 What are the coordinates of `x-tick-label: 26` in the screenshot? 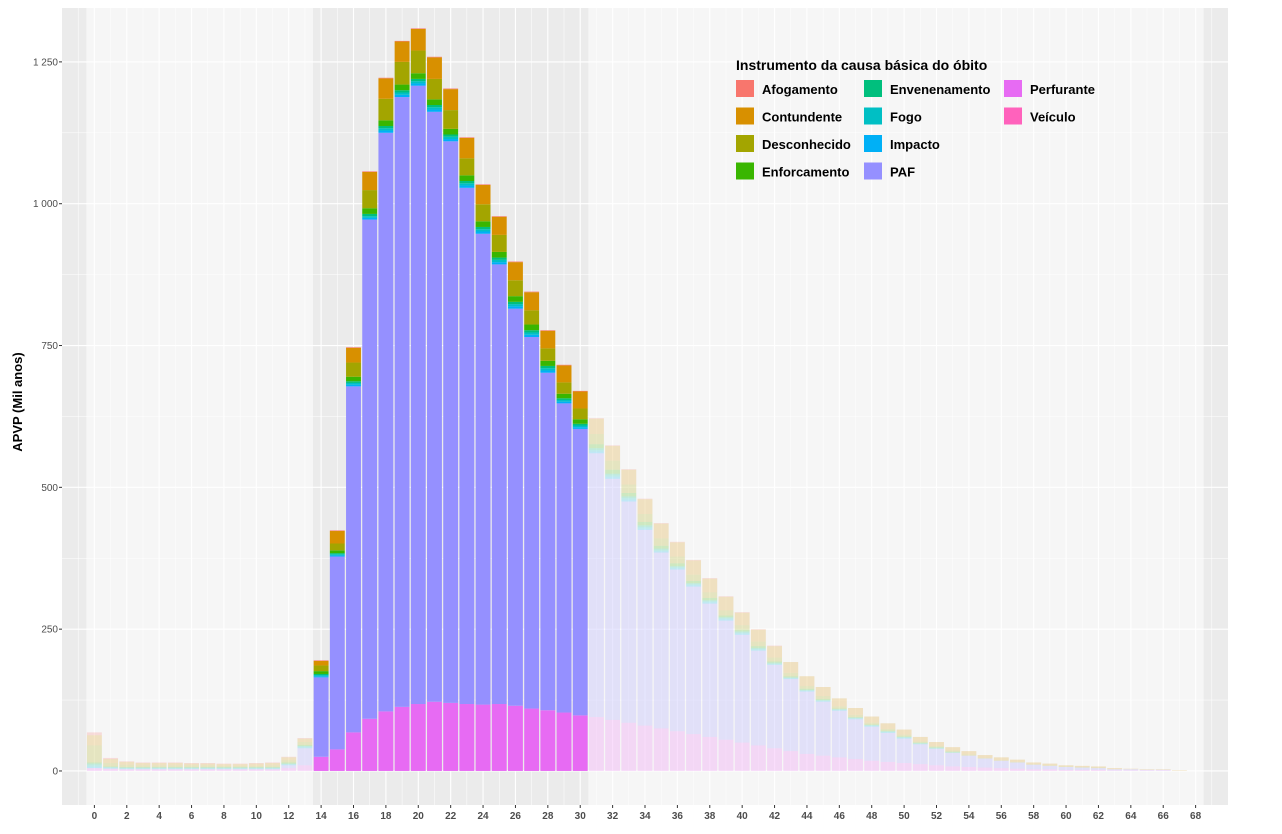 It's located at (516, 816).